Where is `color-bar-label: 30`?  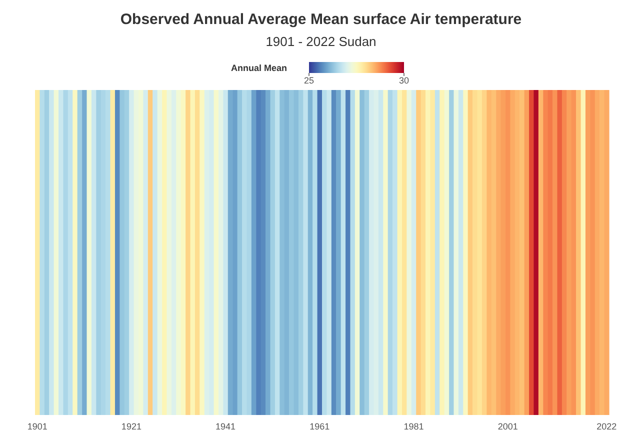
color-bar-label: 30 is located at coordinates (404, 80).